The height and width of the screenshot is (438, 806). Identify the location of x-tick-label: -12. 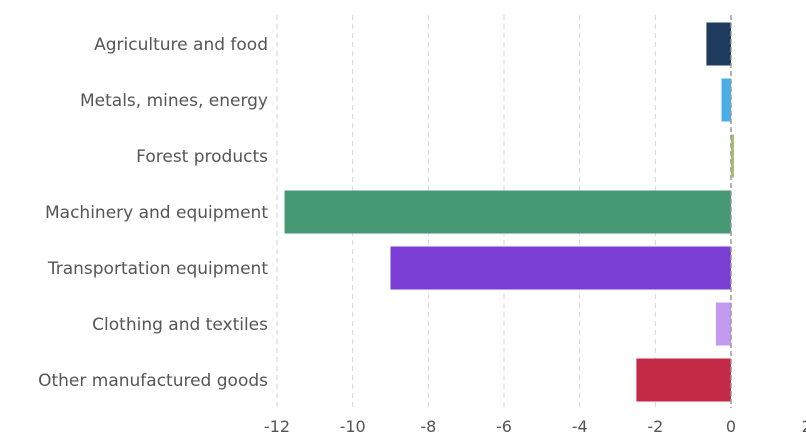
(277, 426).